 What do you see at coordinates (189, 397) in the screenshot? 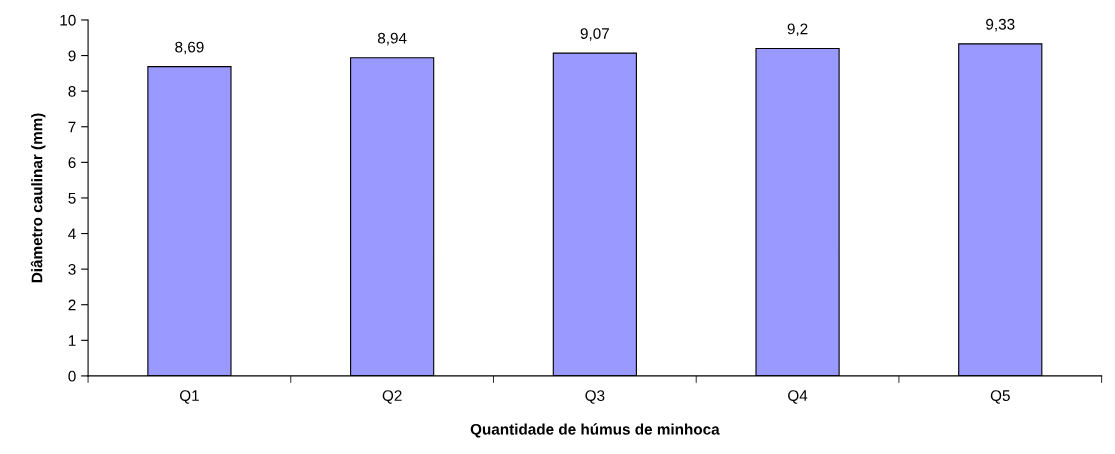
I see `x-tick-label: Q1` at bounding box center [189, 397].